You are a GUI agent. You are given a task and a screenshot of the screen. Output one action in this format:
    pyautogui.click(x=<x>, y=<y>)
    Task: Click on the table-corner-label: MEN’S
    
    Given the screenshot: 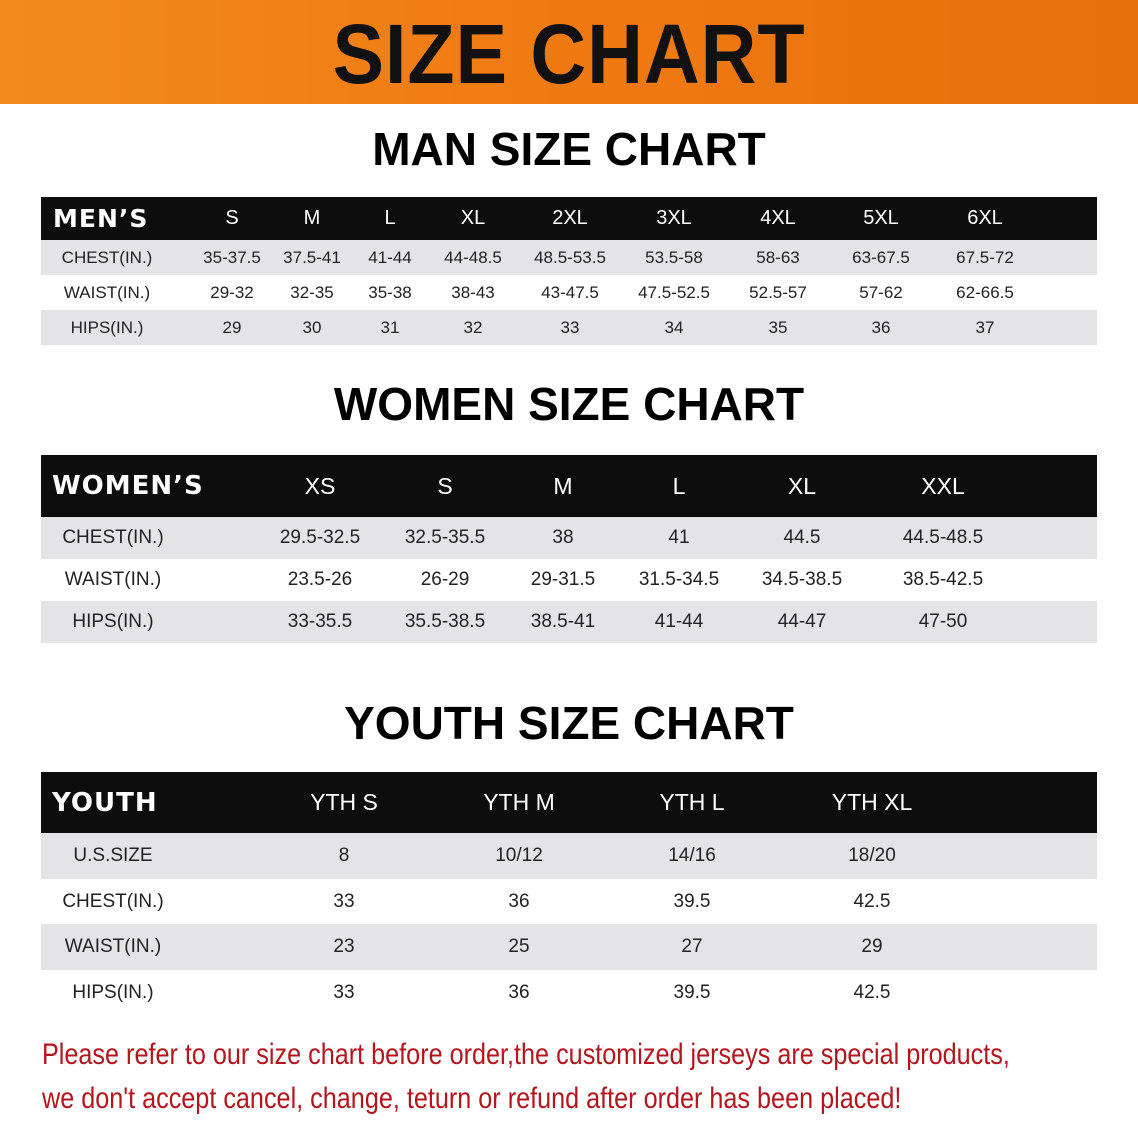 What is the action you would take?
    pyautogui.click(x=101, y=218)
    